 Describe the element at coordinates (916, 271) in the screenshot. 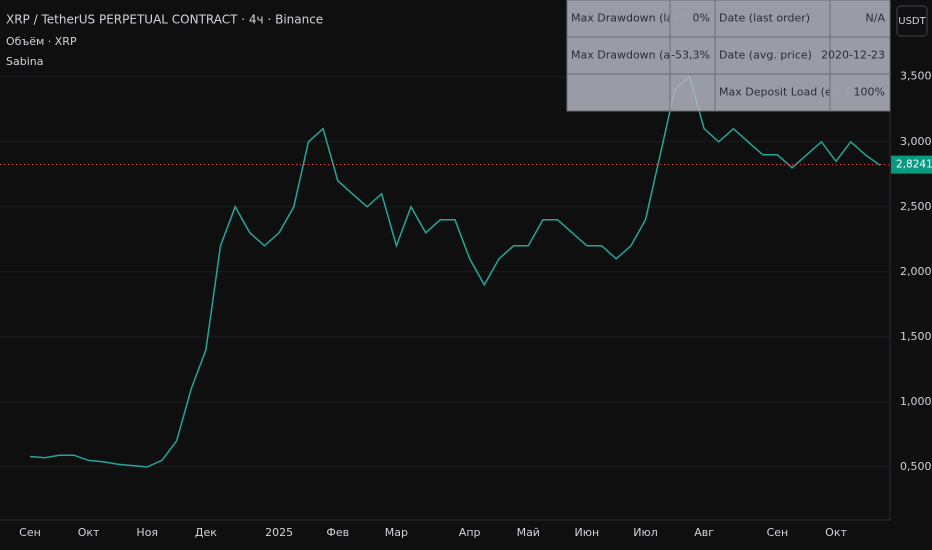

I see `y-tick-label: 2,0000` at that location.